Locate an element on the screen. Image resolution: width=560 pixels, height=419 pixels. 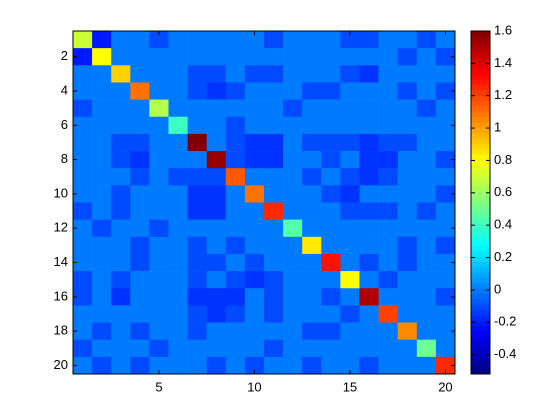
y-tick-label: 14 is located at coordinates (61, 261).